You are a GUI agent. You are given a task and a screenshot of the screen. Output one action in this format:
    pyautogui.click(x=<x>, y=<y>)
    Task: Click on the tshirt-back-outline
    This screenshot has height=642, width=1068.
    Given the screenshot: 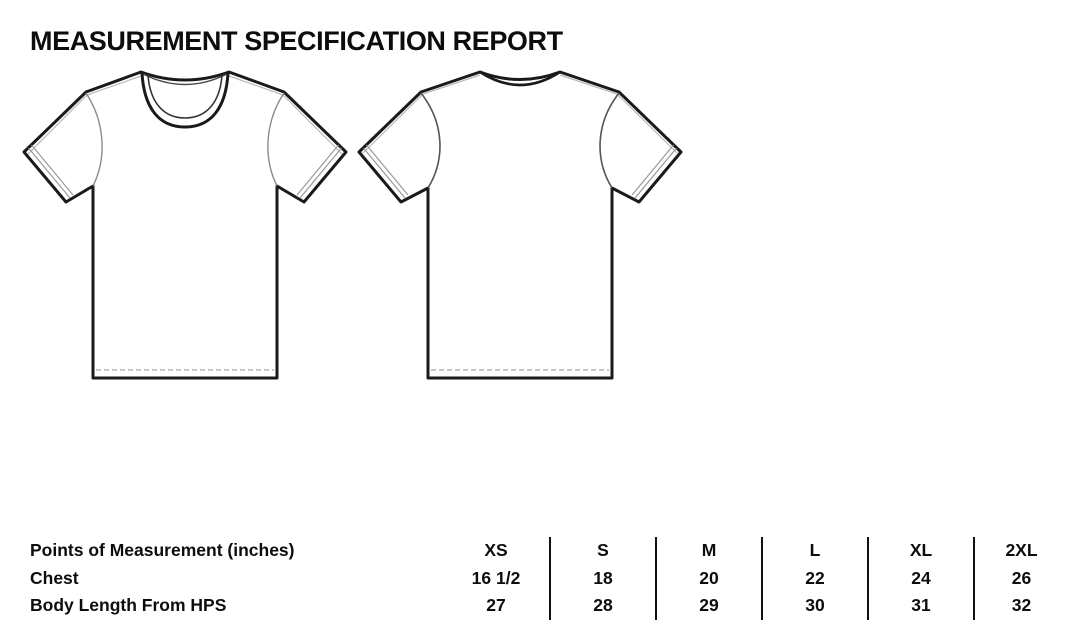 What is the action you would take?
    pyautogui.click(x=520, y=225)
    